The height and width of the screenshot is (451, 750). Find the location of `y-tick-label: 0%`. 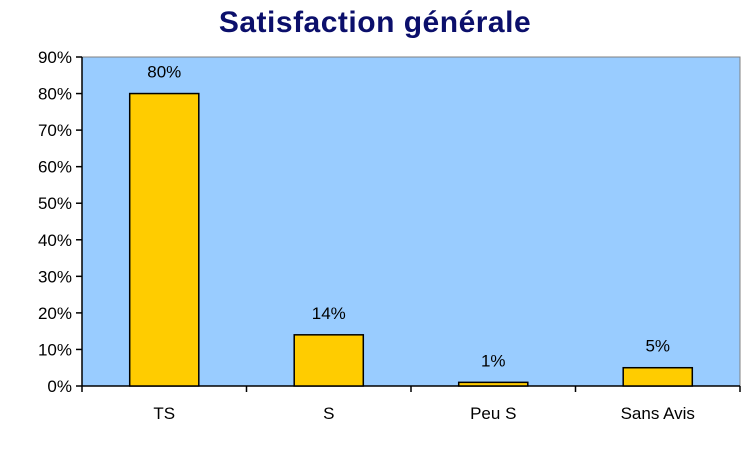

y-tick-label: 0% is located at coordinates (59, 386).